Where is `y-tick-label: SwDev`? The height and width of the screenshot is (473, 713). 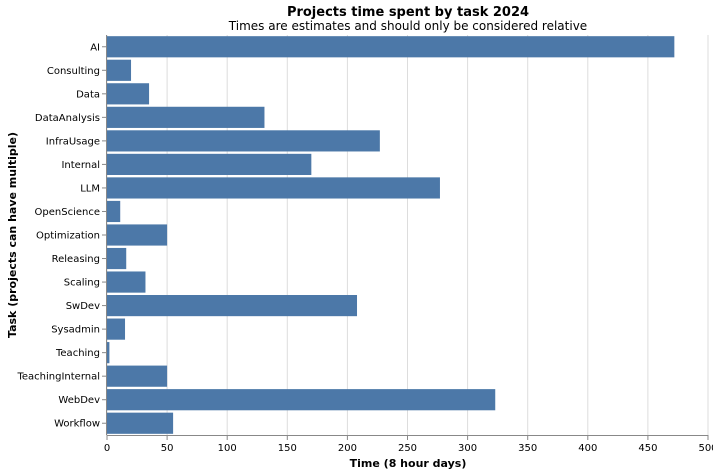 y-tick-label: SwDev is located at coordinates (83, 306).